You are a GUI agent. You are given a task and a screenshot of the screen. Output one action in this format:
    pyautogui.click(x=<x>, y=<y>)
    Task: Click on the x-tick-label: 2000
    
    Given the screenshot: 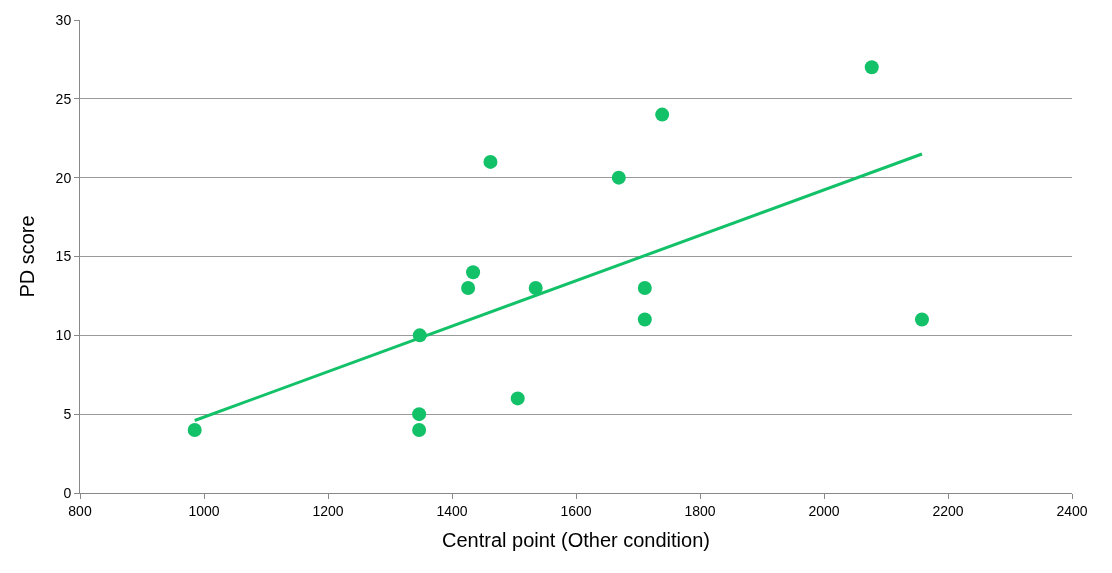 What is the action you would take?
    pyautogui.click(x=824, y=510)
    